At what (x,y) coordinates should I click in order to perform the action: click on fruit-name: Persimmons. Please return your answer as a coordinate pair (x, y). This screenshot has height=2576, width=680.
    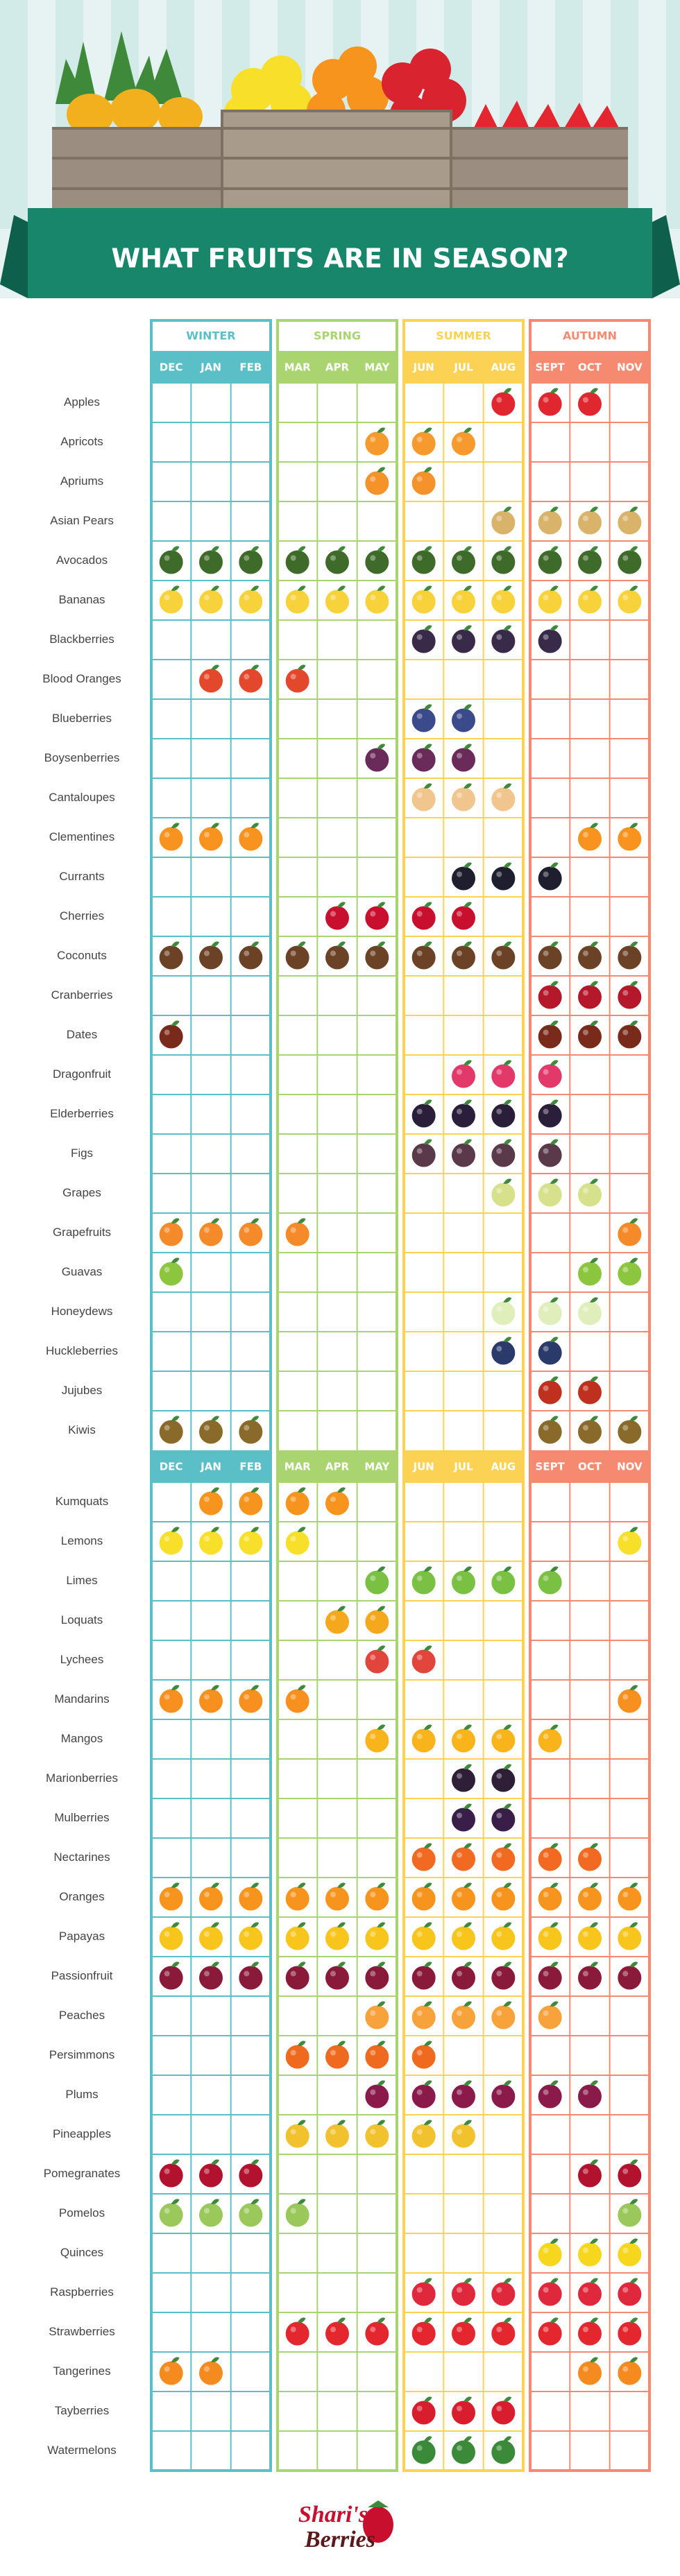
    Looking at the image, I should click on (81, 2054).